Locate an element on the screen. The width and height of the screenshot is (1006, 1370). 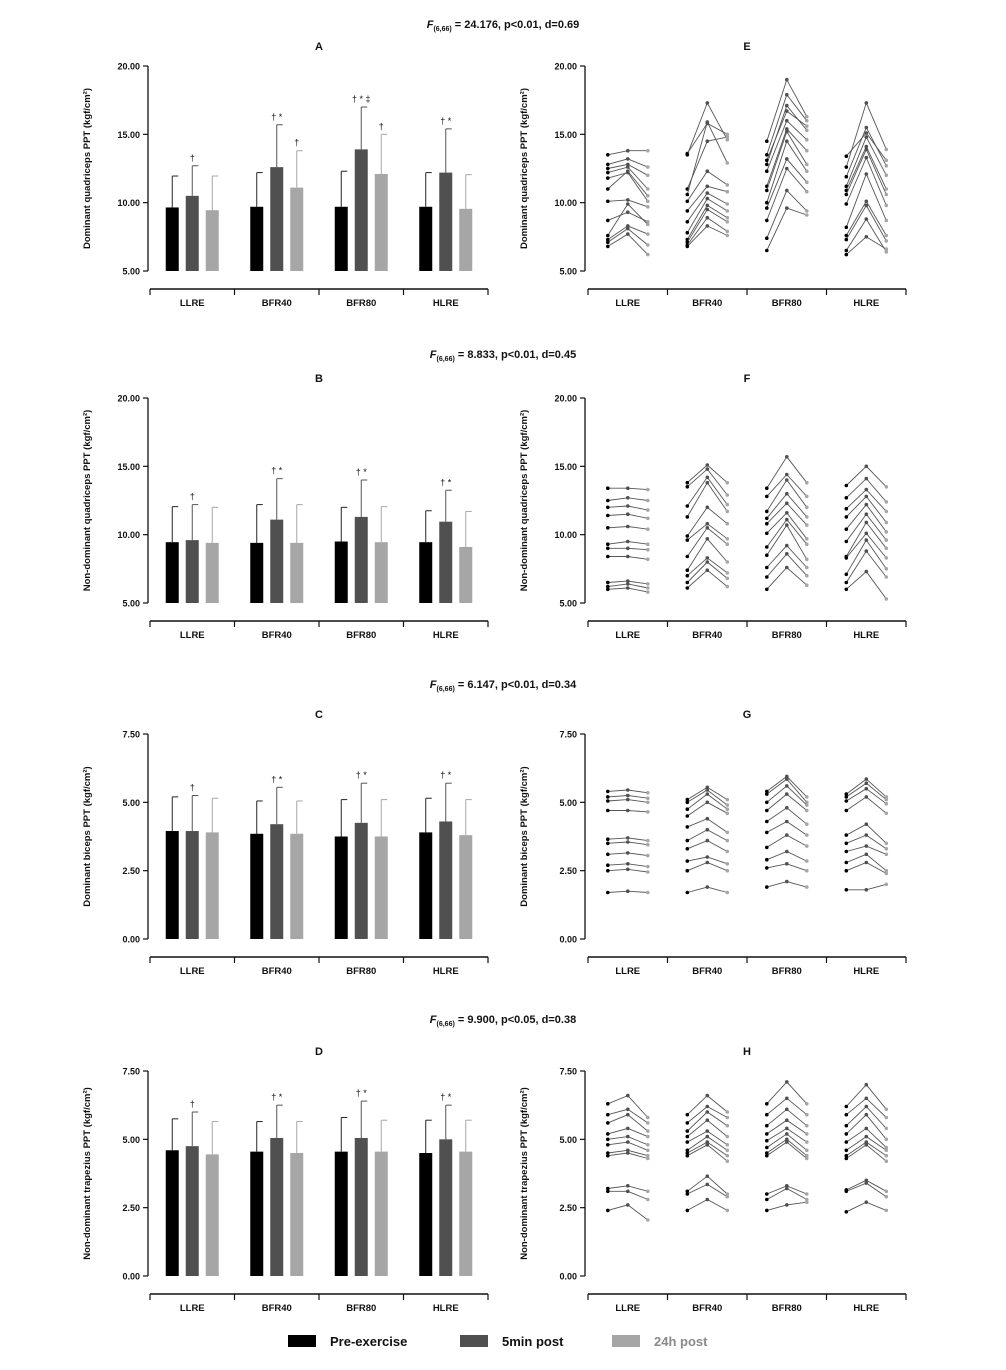
stat-df: (6,66) is located at coordinates (446, 689).